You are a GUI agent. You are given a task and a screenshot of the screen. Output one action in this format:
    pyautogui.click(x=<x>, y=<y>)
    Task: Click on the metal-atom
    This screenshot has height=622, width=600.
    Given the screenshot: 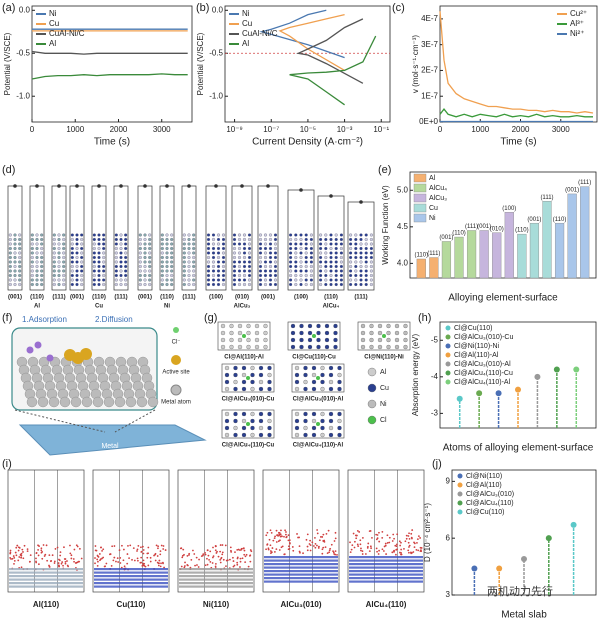 What is the action you would take?
    pyautogui.click(x=76, y=402)
    